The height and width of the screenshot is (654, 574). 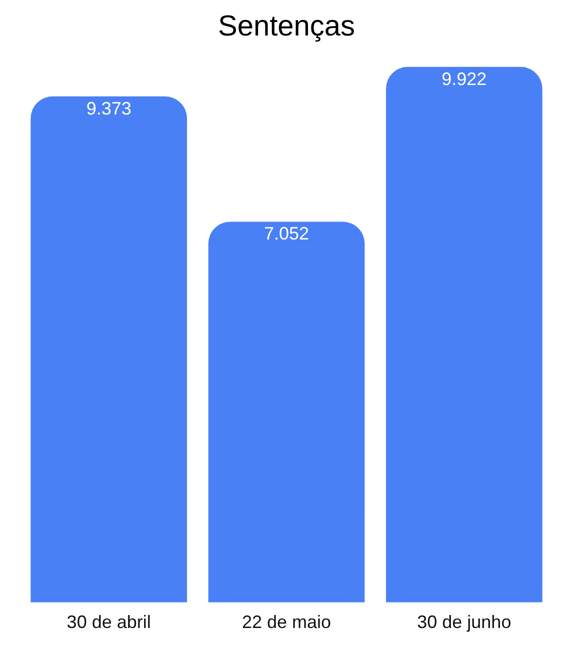 What do you see at coordinates (464, 78) in the screenshot?
I see `data-label: 9.922` at bounding box center [464, 78].